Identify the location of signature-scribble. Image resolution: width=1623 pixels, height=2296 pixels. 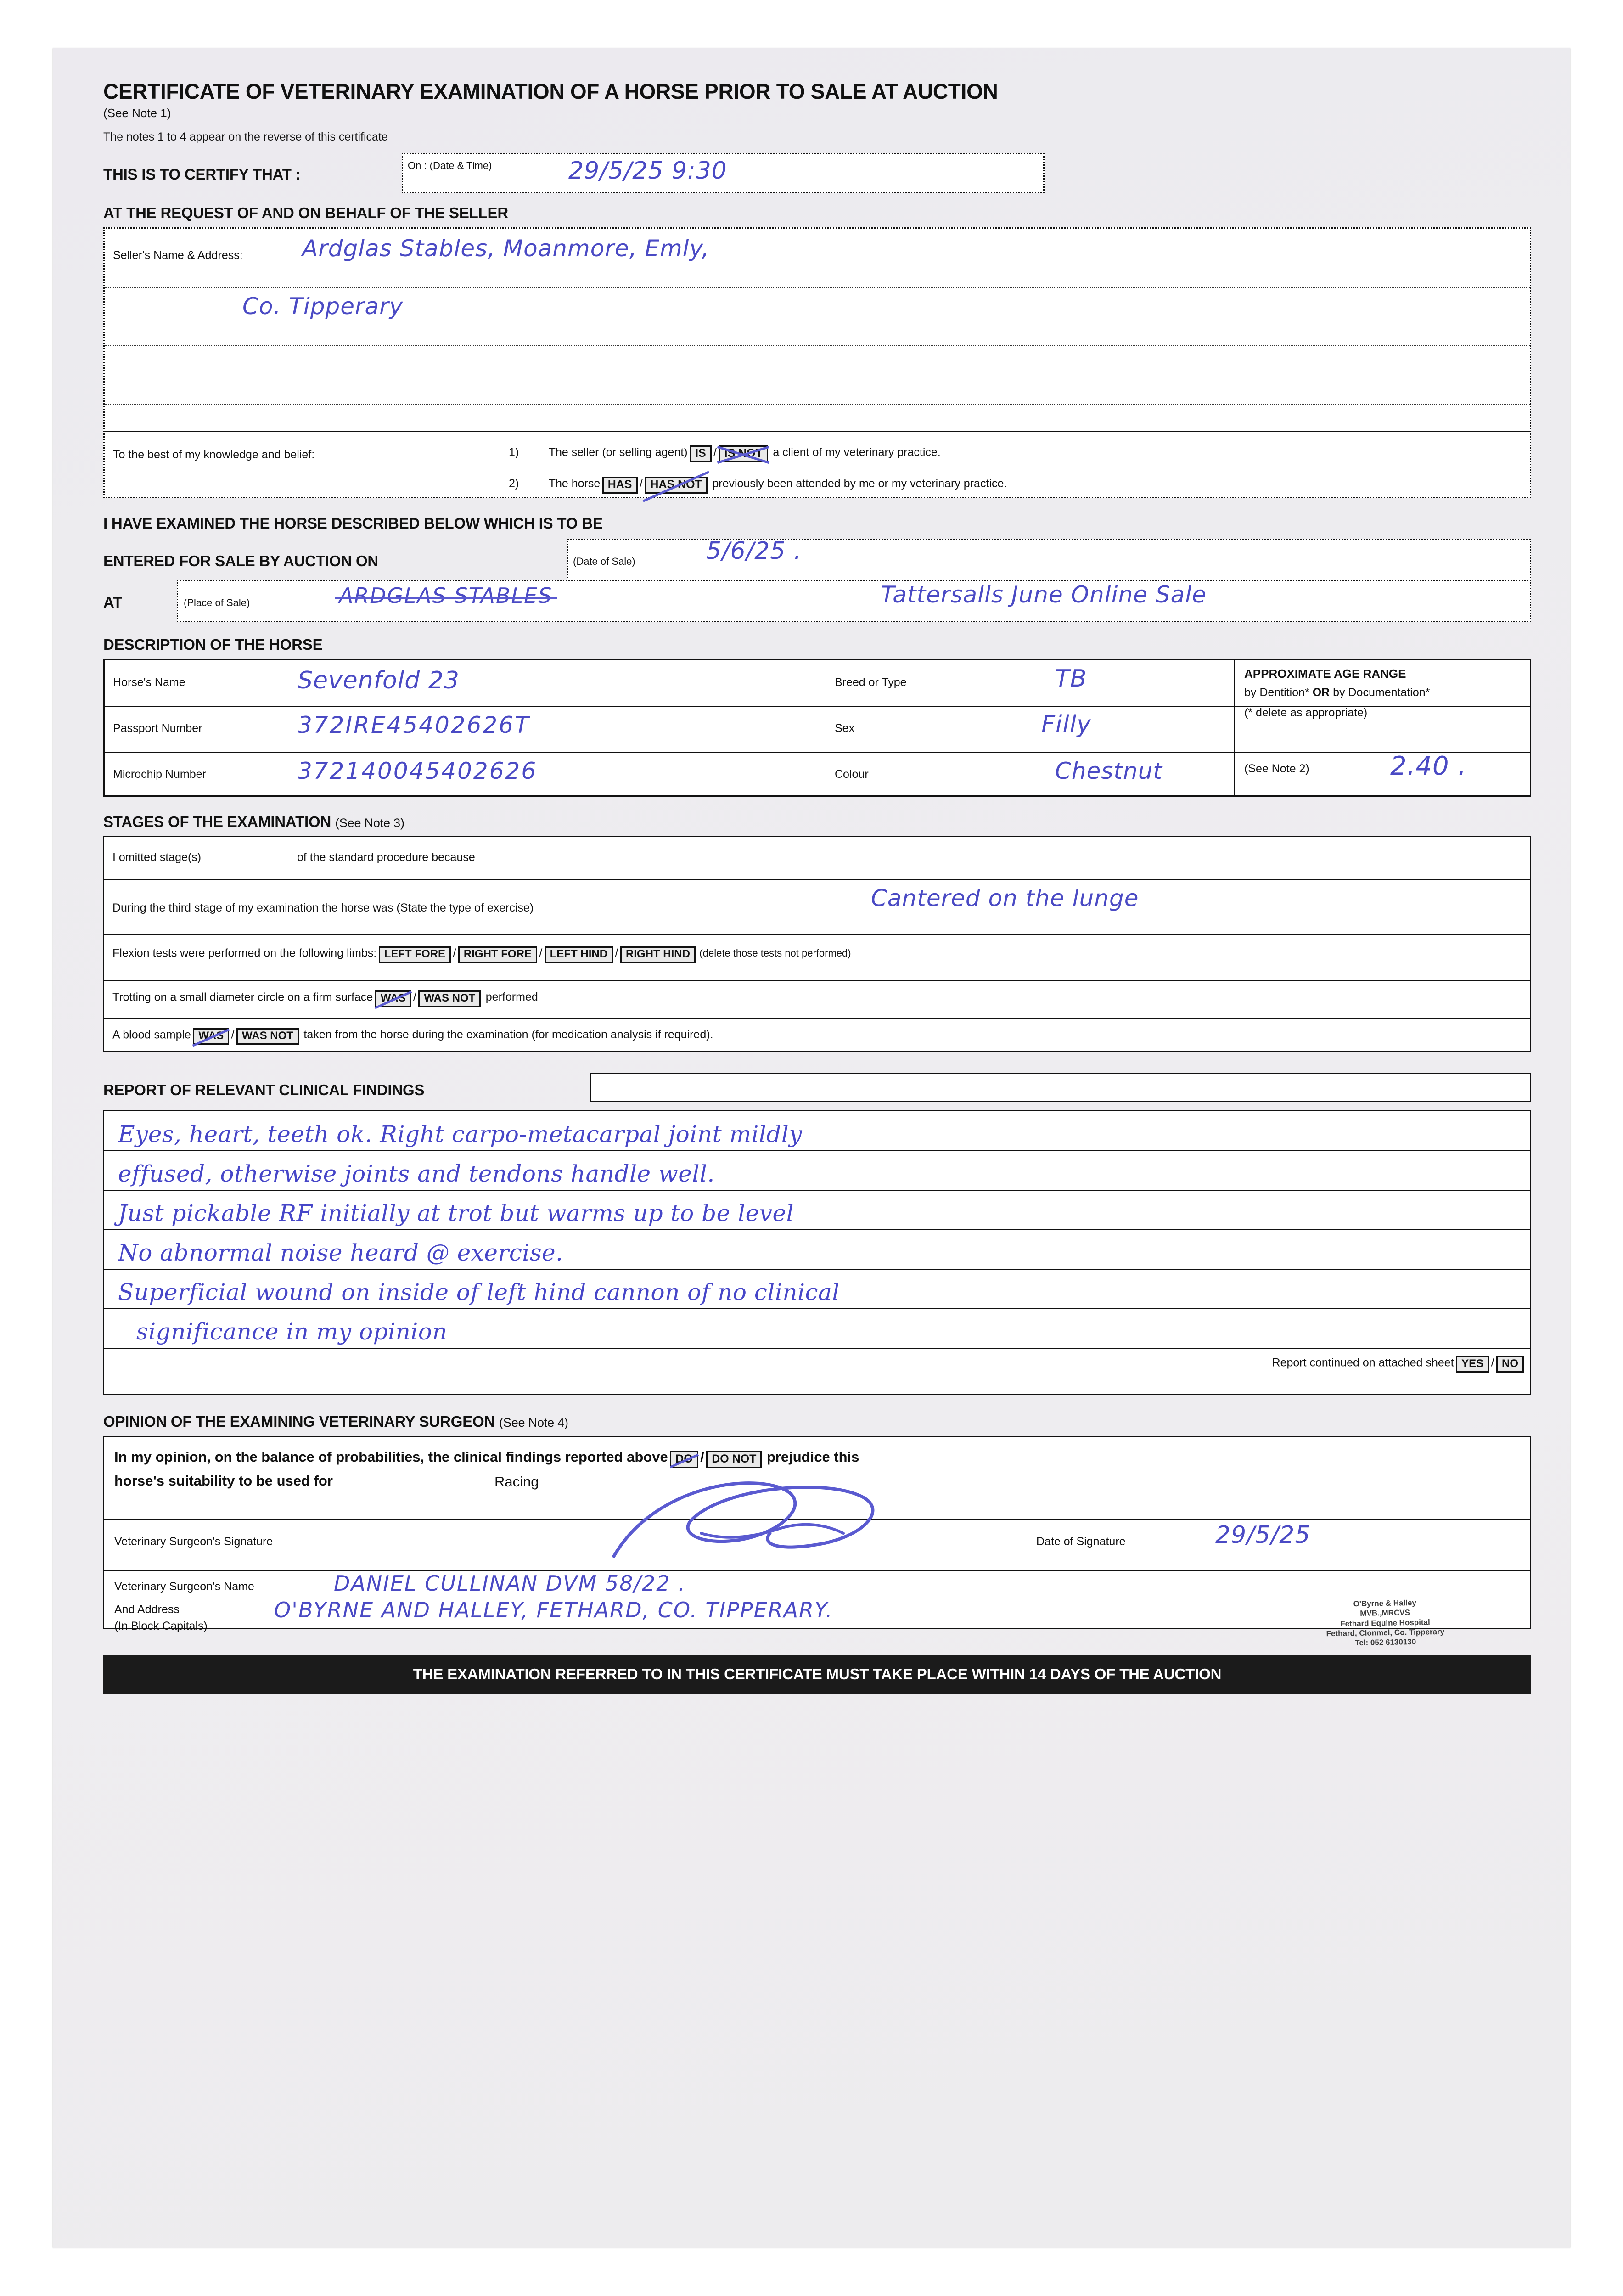
(743, 1519).